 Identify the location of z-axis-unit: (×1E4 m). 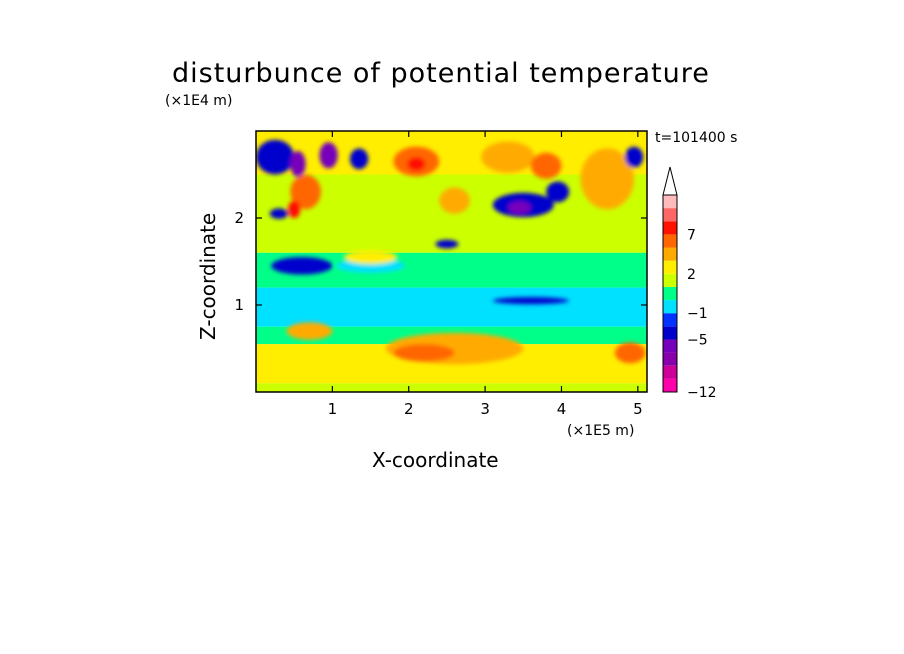
(199, 101).